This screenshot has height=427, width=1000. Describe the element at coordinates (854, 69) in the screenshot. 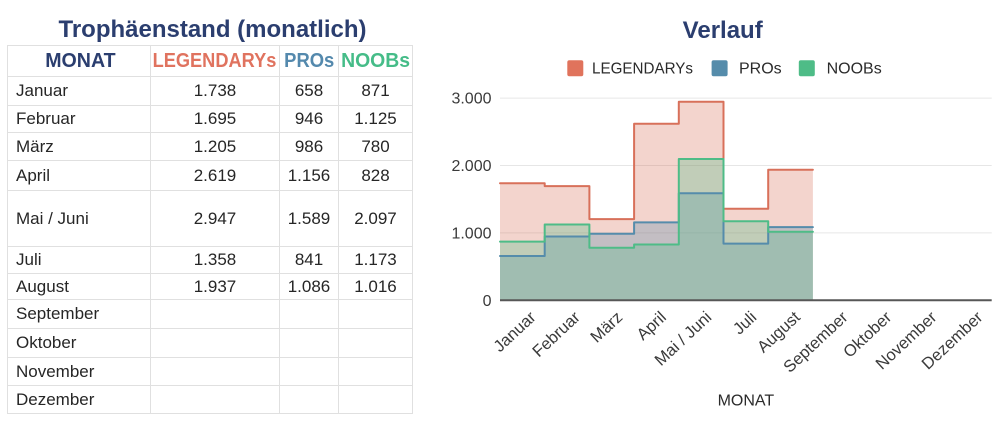

I see `svg-text: NOOBs` at that location.